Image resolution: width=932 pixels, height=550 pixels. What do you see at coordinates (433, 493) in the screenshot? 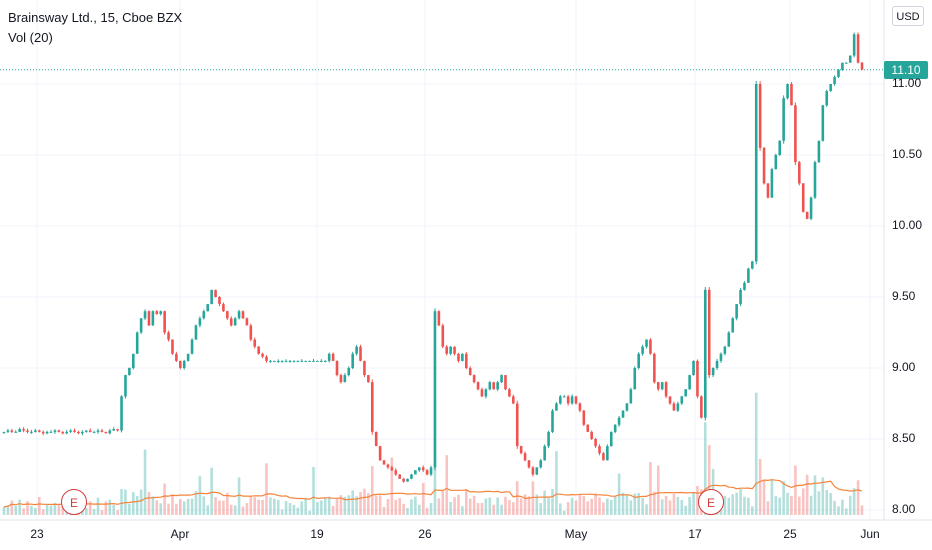
I see `volume-ma-line` at bounding box center [433, 493].